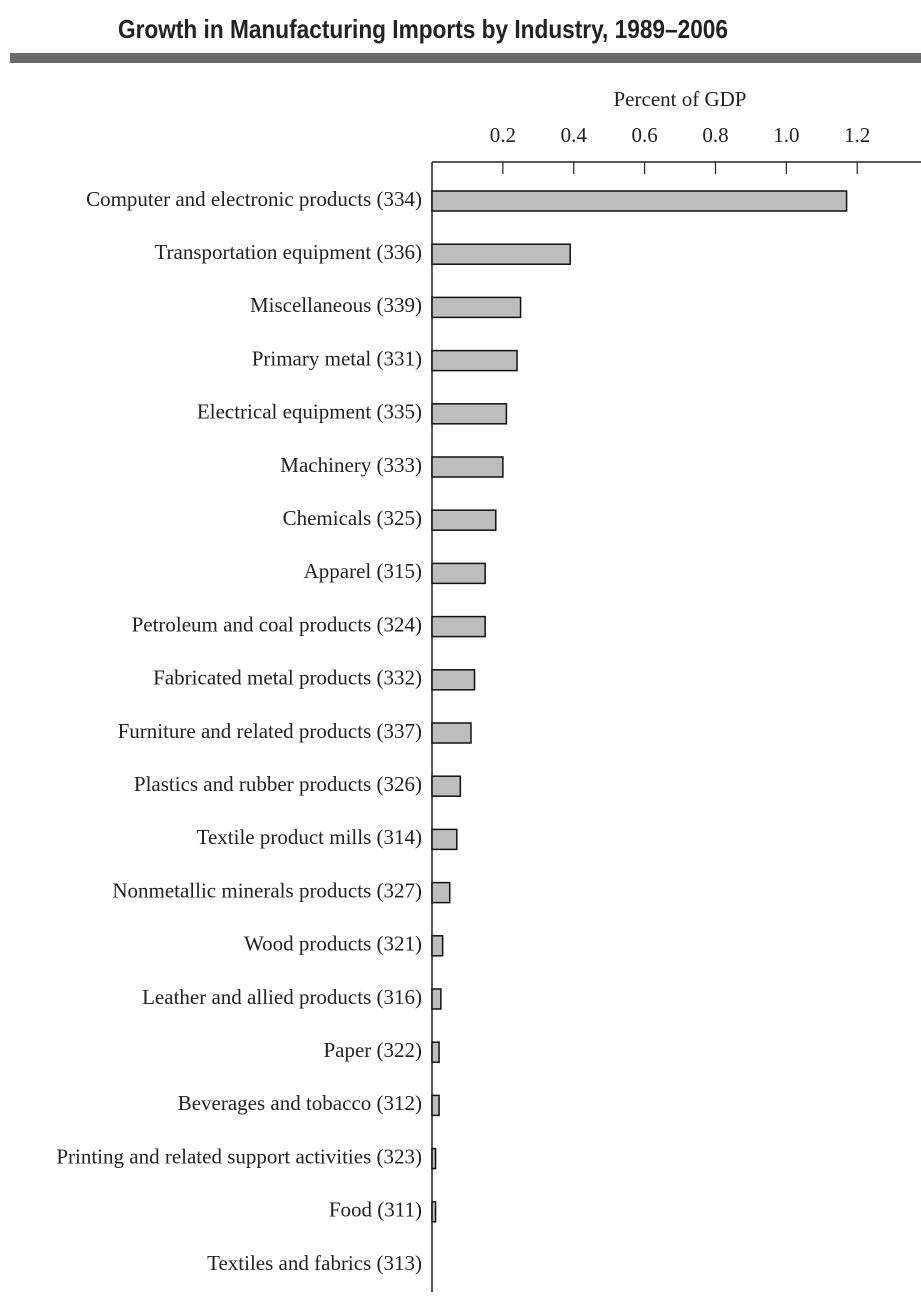  What do you see at coordinates (375, 1210) in the screenshot?
I see `y-tick-label: Food (311)` at bounding box center [375, 1210].